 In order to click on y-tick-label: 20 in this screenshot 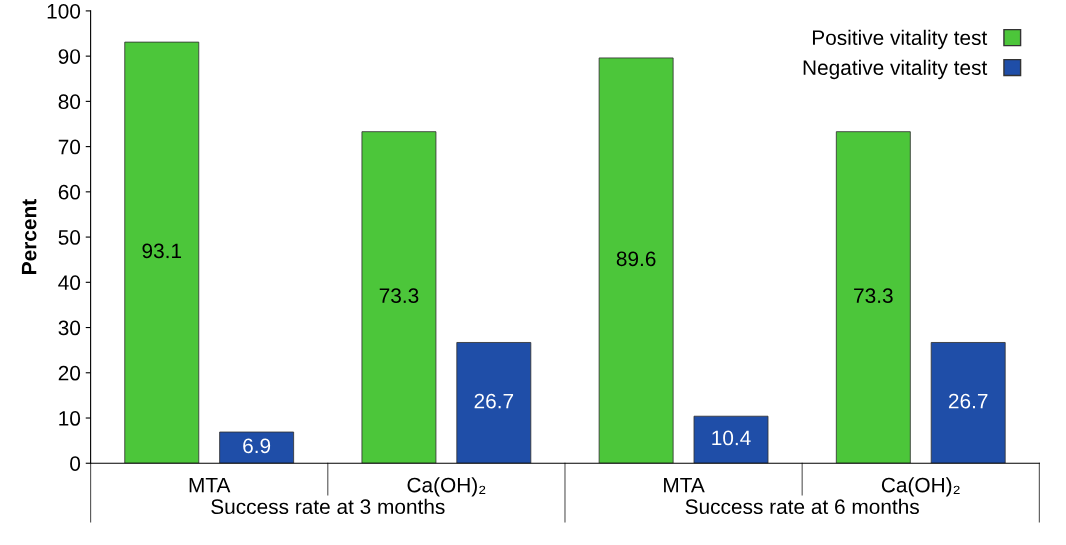, I will do `click(69, 373)`.